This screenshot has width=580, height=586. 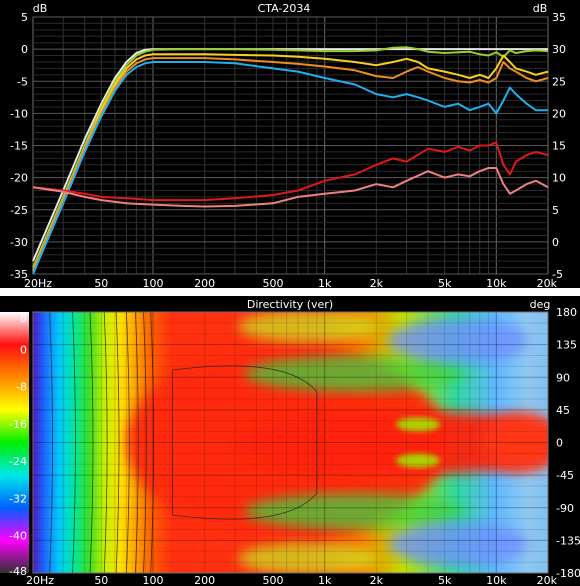 I want to click on bottom-x-tick-label: 1k, so click(x=325, y=580).